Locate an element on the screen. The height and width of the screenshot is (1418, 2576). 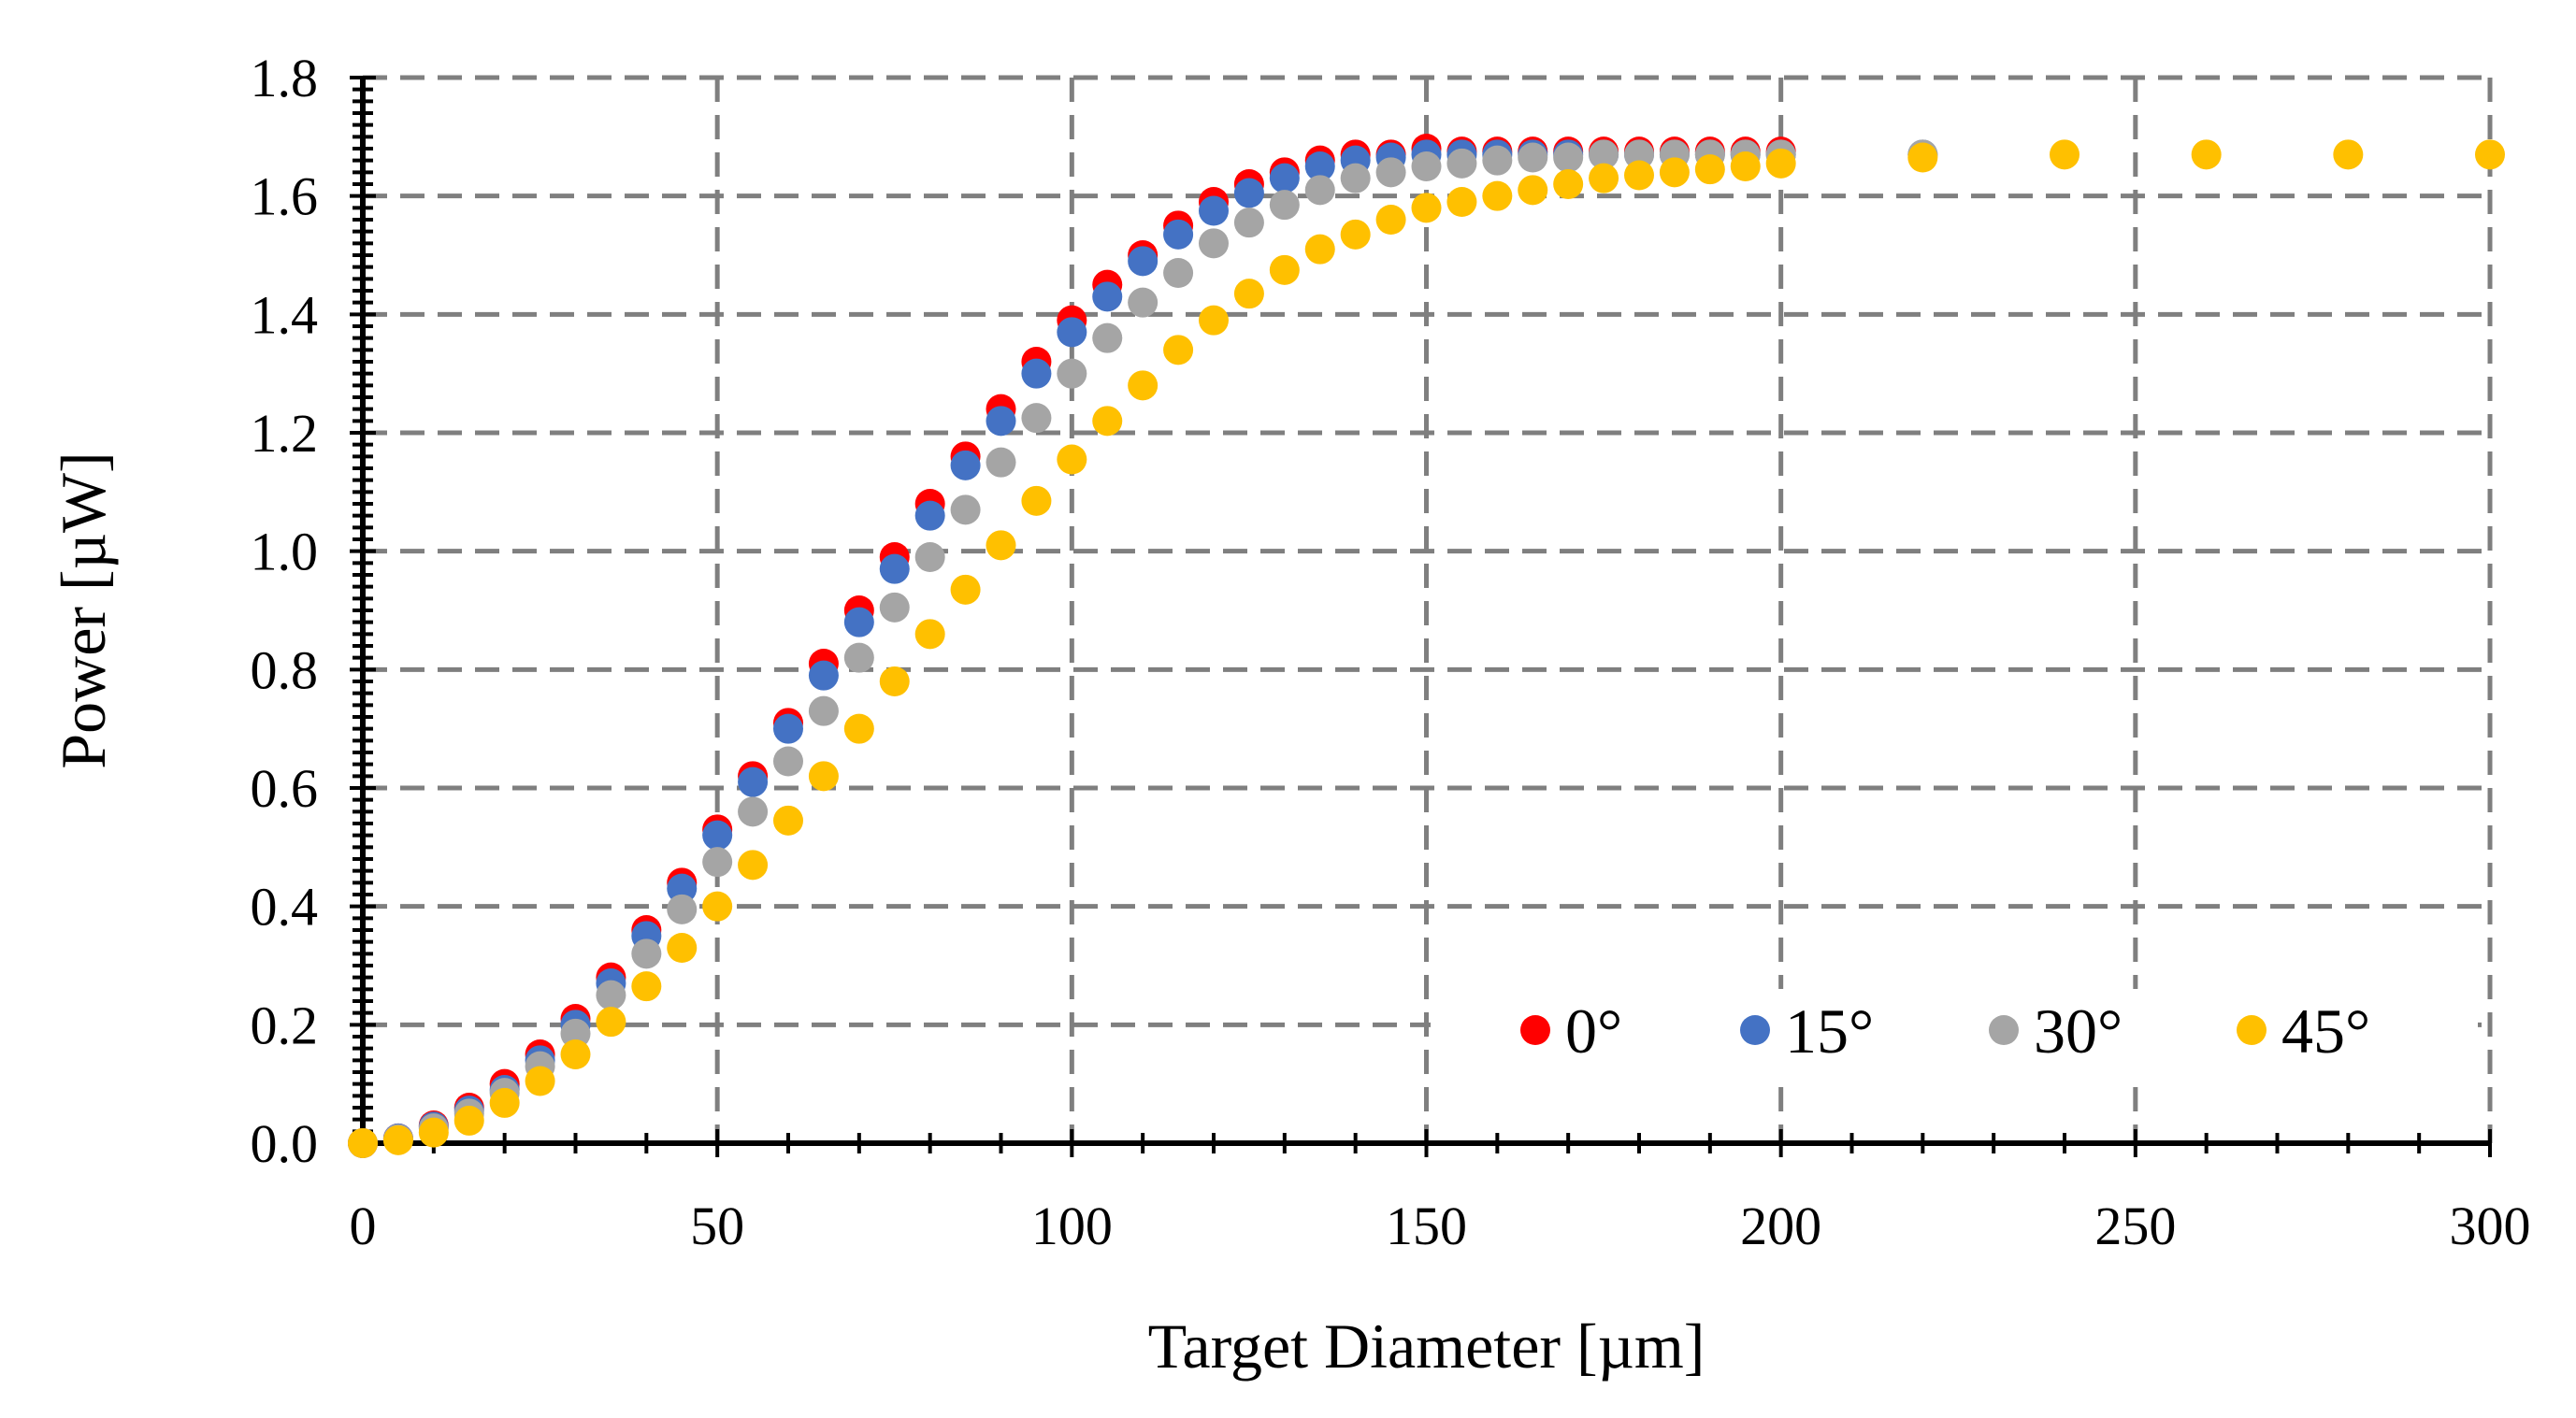
y-tick-label: 0.8 is located at coordinates (285, 669).